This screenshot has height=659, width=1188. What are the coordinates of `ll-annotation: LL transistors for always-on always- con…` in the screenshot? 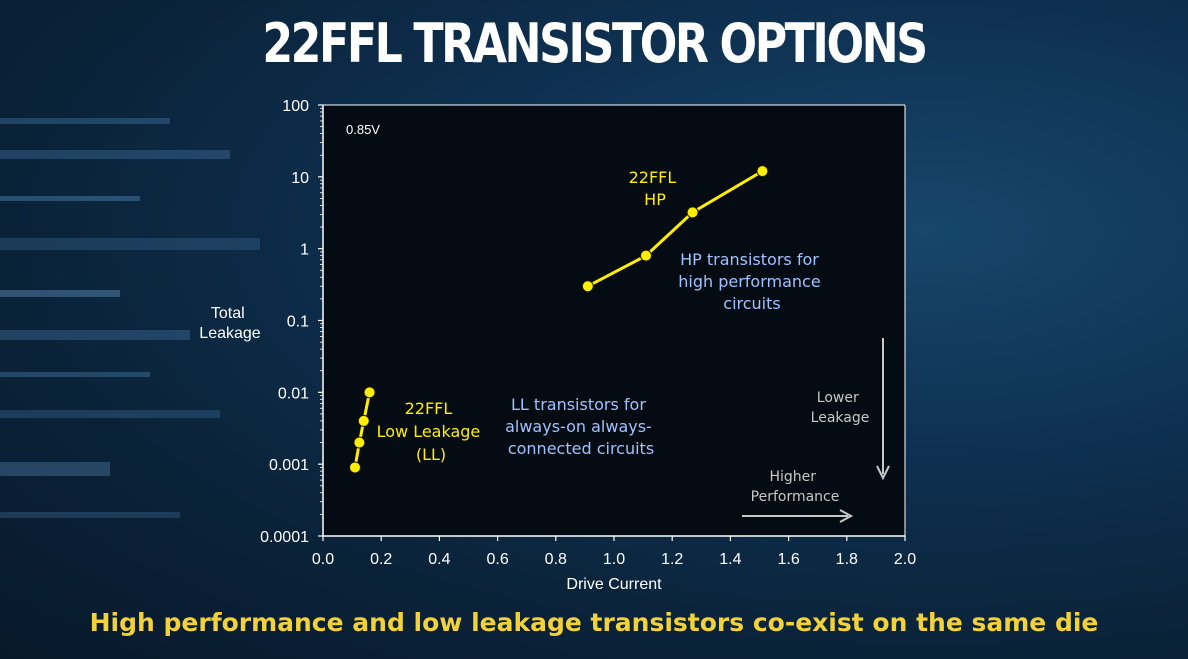 It's located at (581, 426).